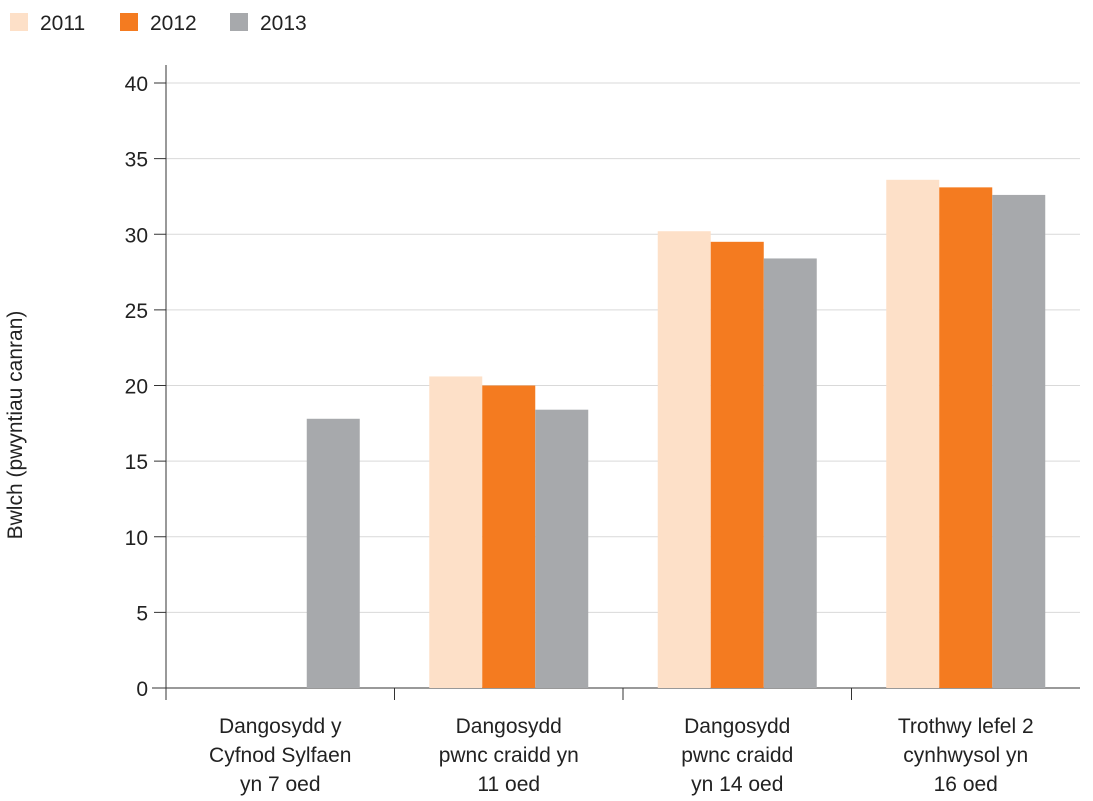 Image resolution: width=1093 pixels, height=801 pixels. Describe the element at coordinates (136, 538) in the screenshot. I see `y-tick-label: 10` at that location.